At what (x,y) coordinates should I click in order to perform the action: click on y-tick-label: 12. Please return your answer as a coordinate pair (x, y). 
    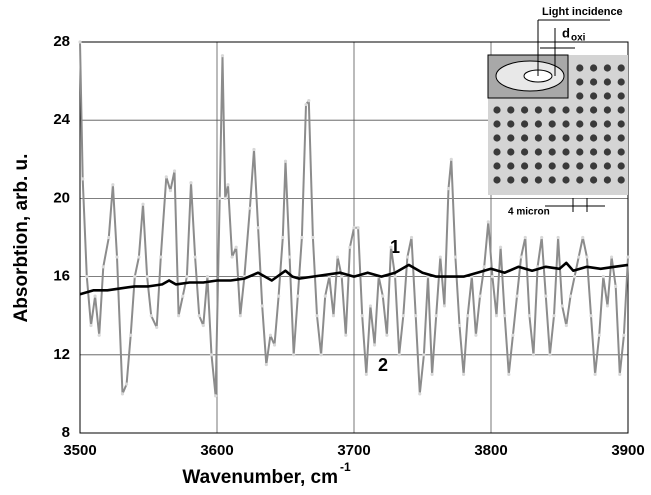
    Looking at the image, I should click on (61, 354).